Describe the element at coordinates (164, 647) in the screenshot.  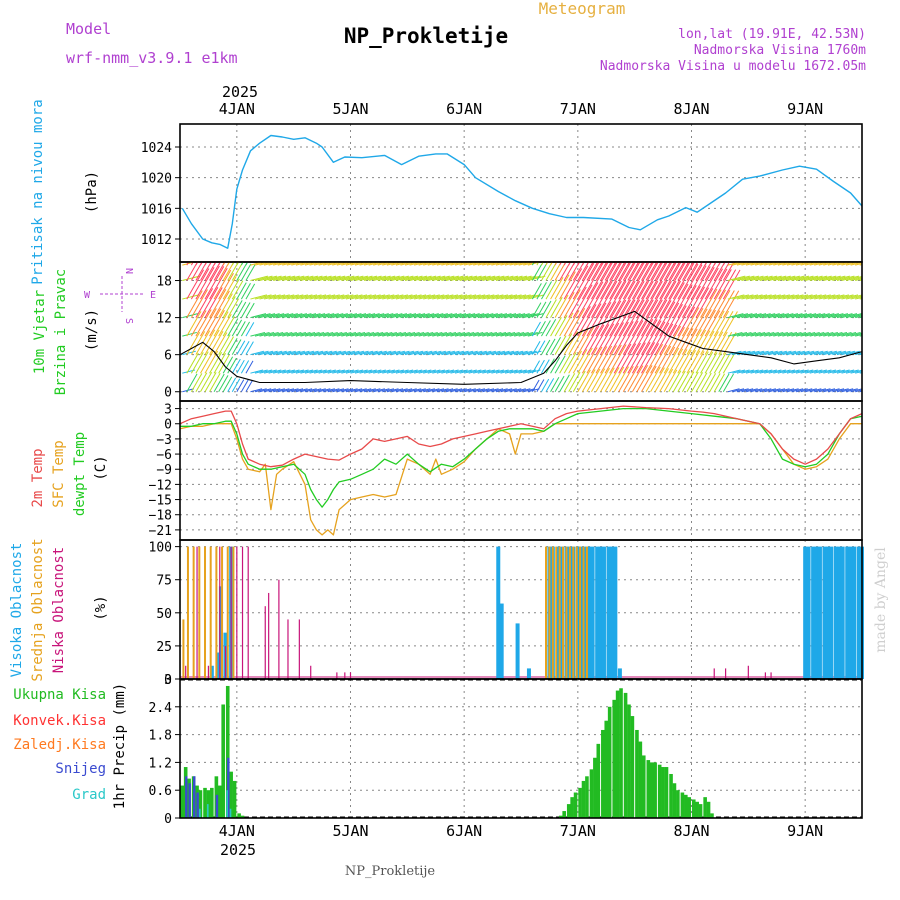
I see `y-tick-label: 25` at that location.